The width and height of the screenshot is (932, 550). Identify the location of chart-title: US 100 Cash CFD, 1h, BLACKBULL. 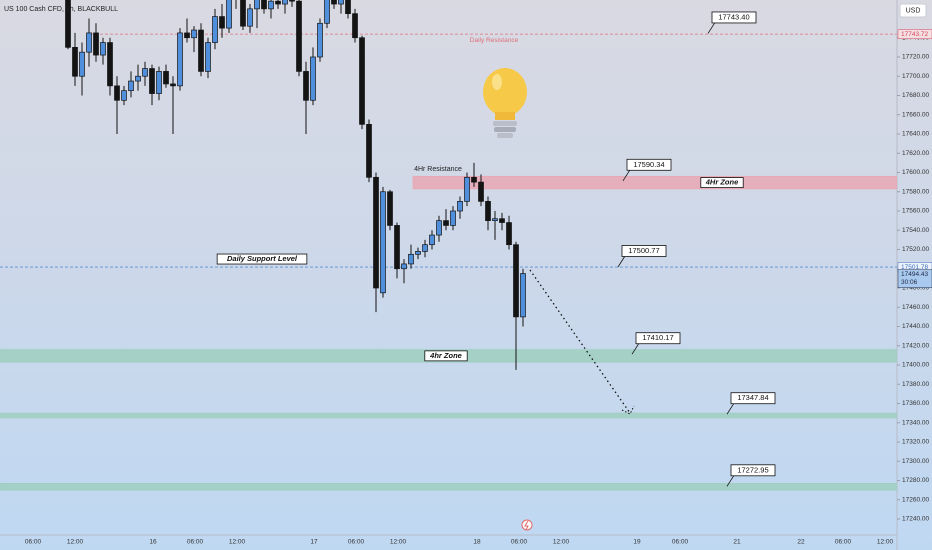
(61, 9).